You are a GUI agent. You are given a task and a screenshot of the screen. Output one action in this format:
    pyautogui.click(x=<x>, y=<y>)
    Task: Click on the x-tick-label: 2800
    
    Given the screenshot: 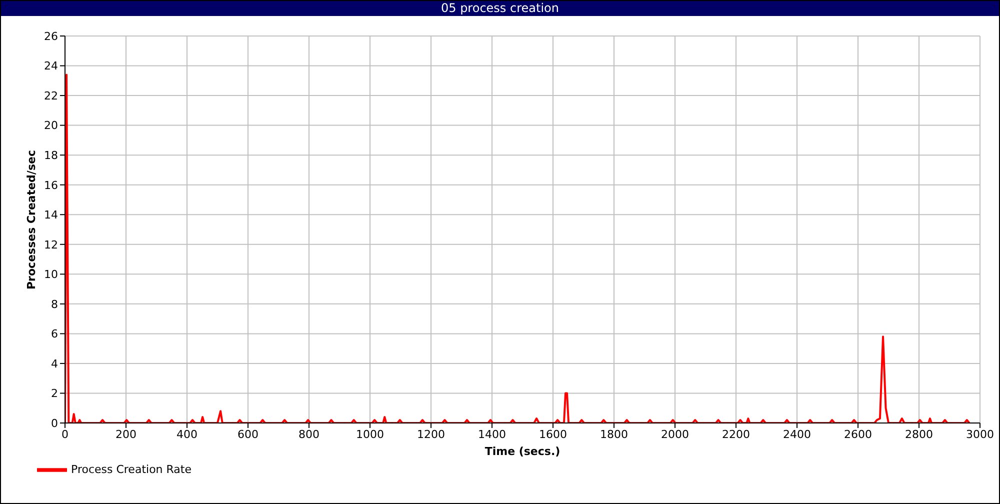 What is the action you would take?
    pyautogui.click(x=919, y=434)
    